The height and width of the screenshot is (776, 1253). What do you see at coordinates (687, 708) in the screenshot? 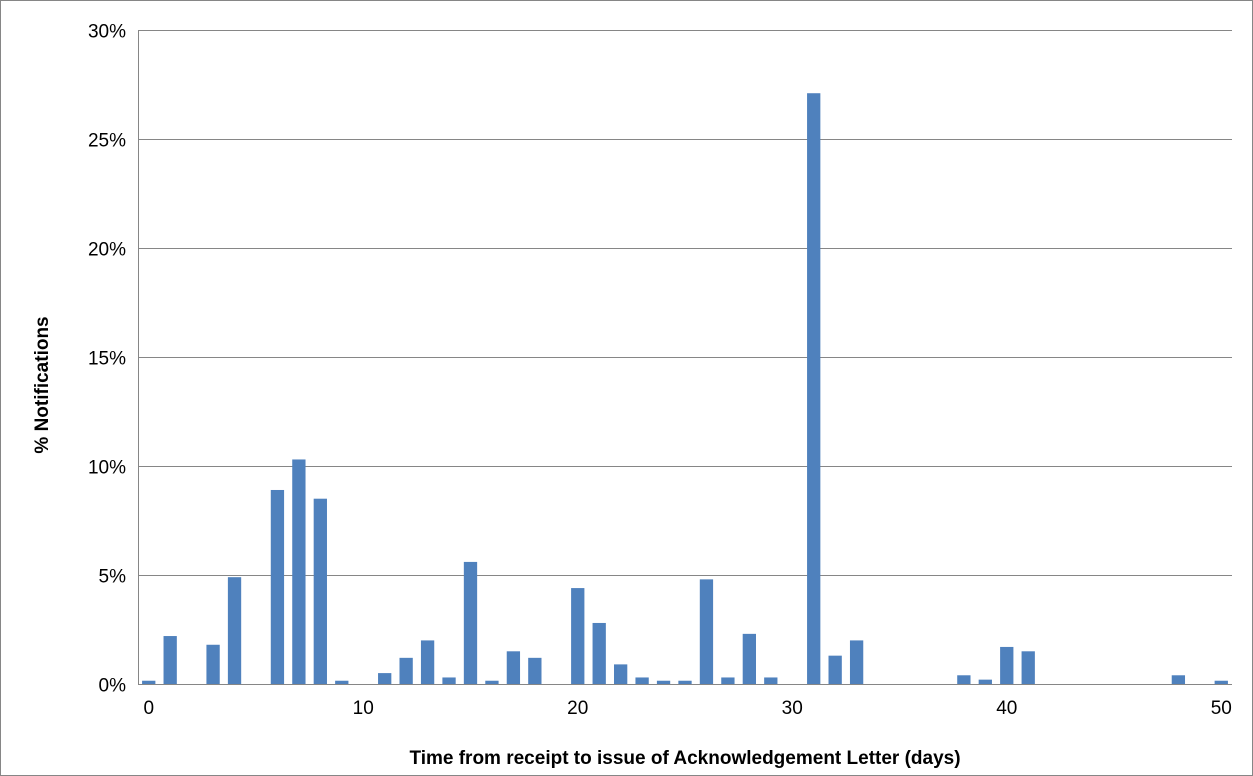
I see `x-tick-labels: 0 10 20 30 40 50` at bounding box center [687, 708].